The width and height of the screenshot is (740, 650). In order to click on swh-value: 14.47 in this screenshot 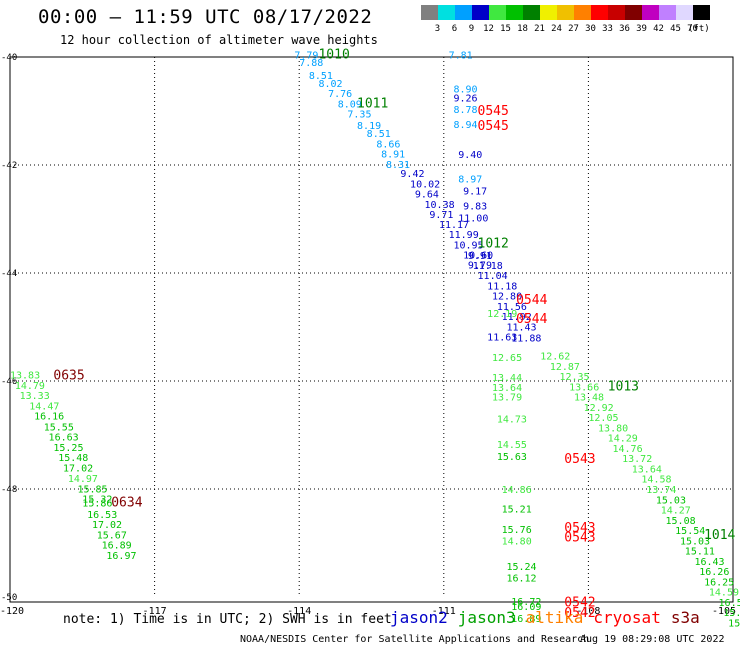, I will do `click(44, 406)`.